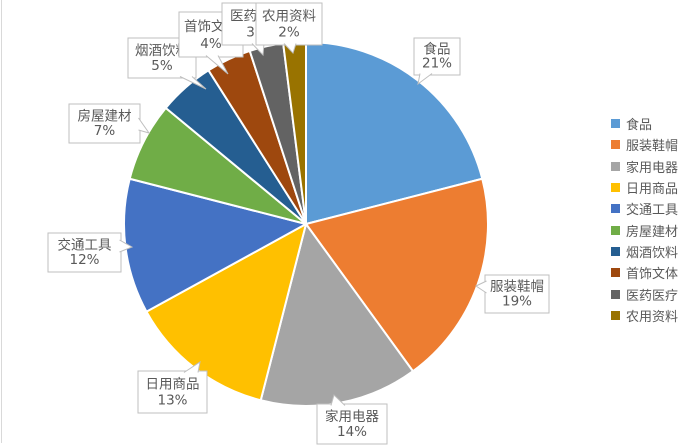 The height and width of the screenshot is (447, 700). Describe the element at coordinates (352, 432) in the screenshot. I see `data-label-value: 14%` at that location.